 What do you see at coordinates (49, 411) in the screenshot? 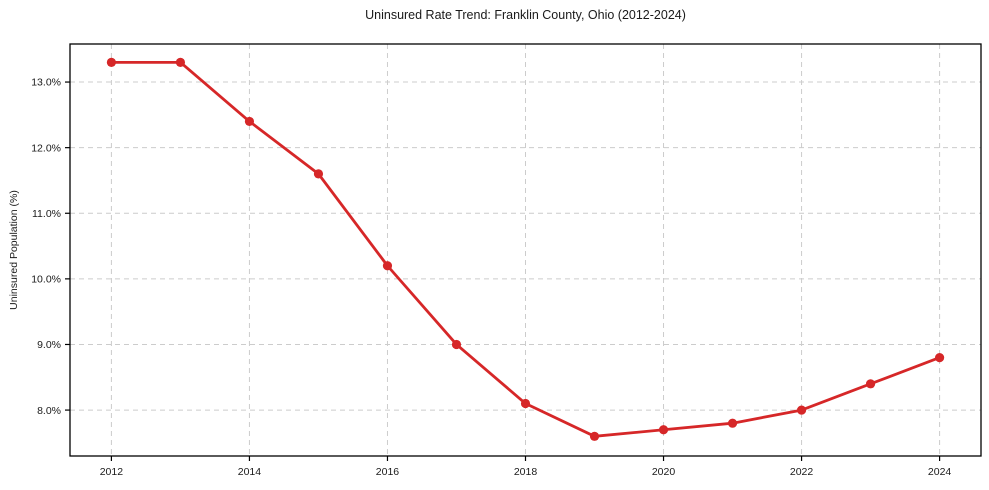
I see `y-tick-label: 8.0%` at bounding box center [49, 411].